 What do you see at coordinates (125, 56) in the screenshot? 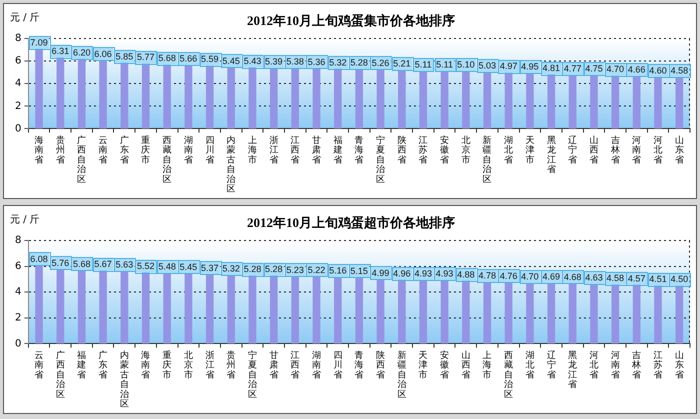
I see `data-label: 5.85` at bounding box center [125, 56].